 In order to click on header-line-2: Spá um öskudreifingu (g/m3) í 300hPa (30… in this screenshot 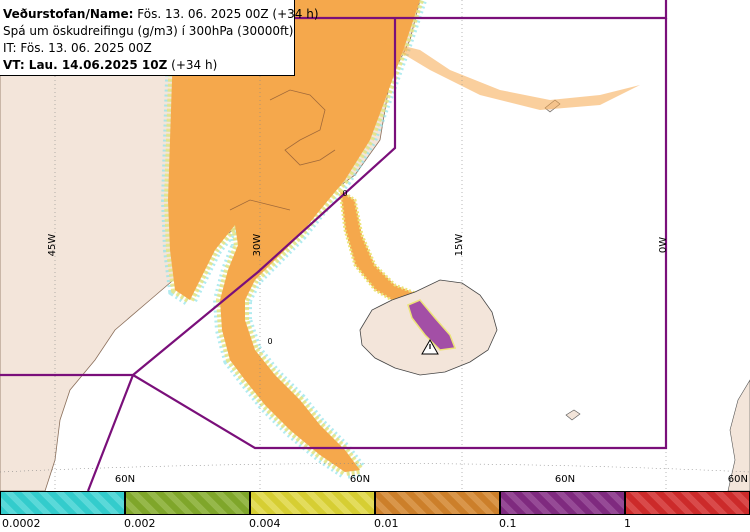, I will do `click(148, 31)`.